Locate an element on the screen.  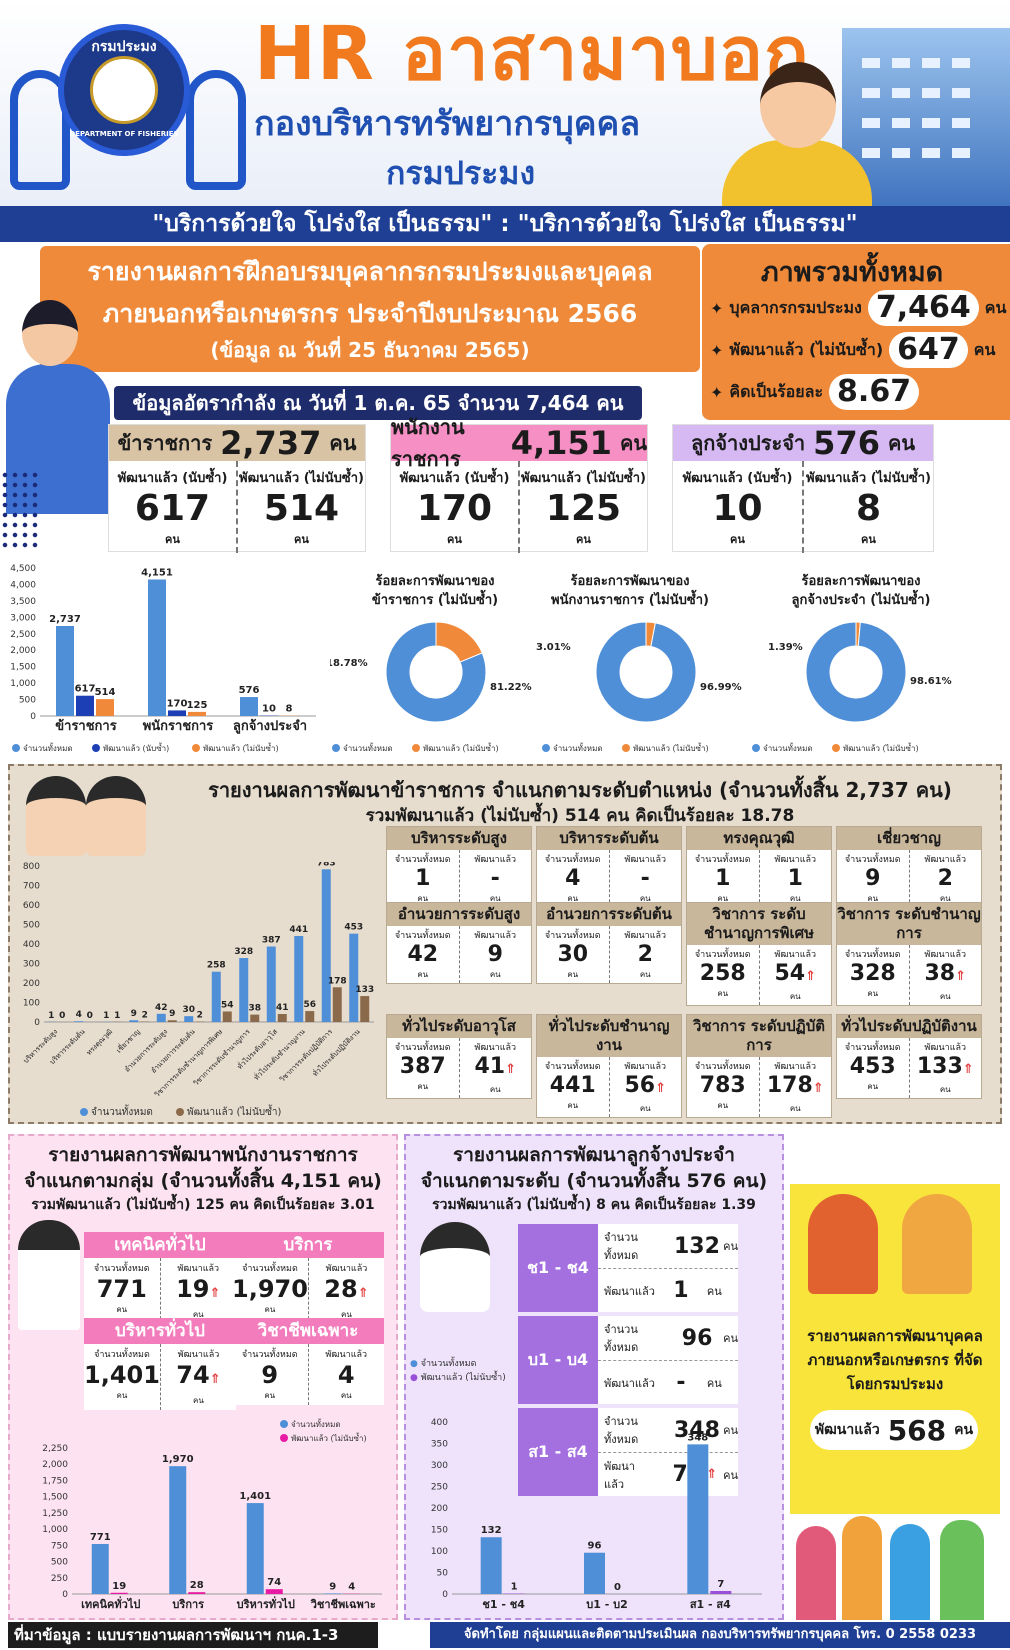
data-label: 4,151 is located at coordinates (157, 572).